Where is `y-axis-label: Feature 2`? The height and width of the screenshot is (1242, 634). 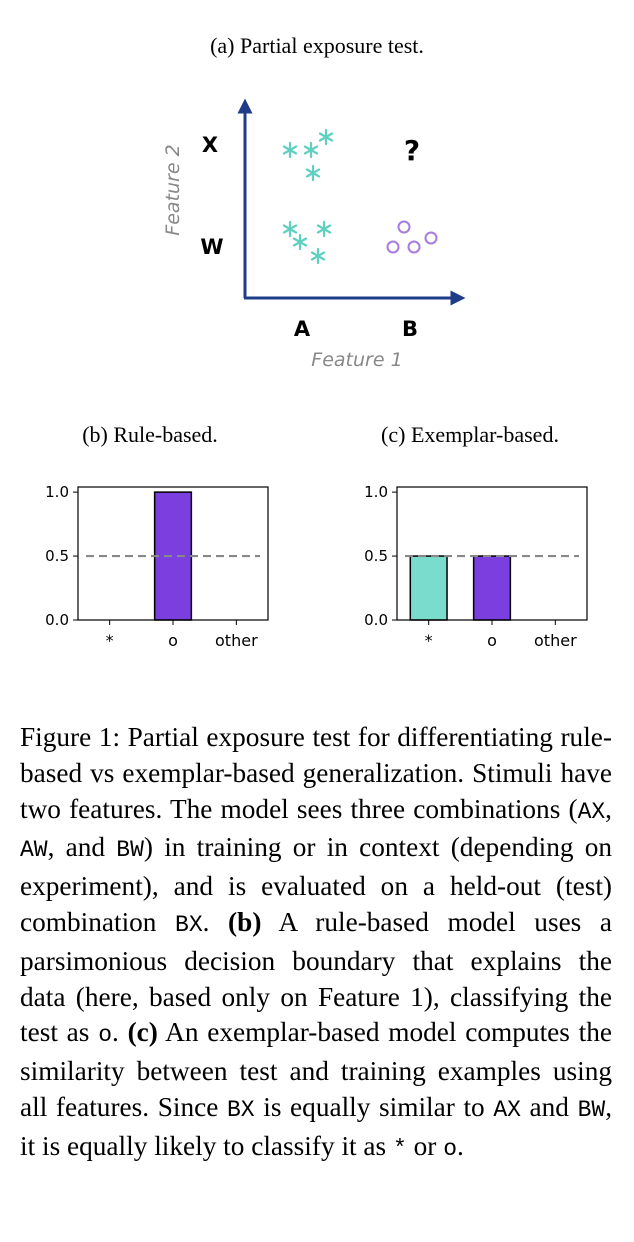
y-axis-label: Feature 2 is located at coordinates (173, 189).